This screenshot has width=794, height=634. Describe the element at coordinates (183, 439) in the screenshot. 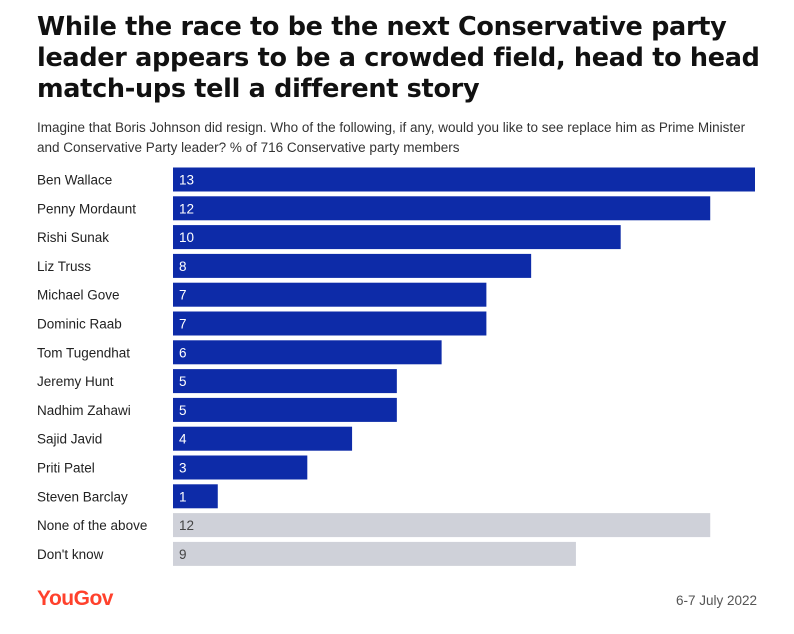

I see `value-label: 4` at that location.